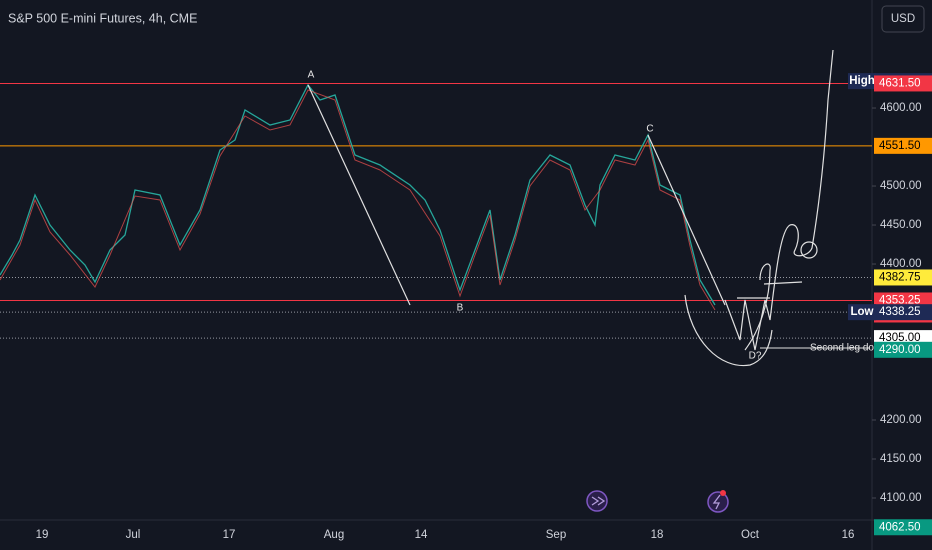 This screenshot has height=550, width=932. I want to click on time-axis: 19 Jul 17 Aug 14 Sep 18 Oct 16, so click(445, 535).